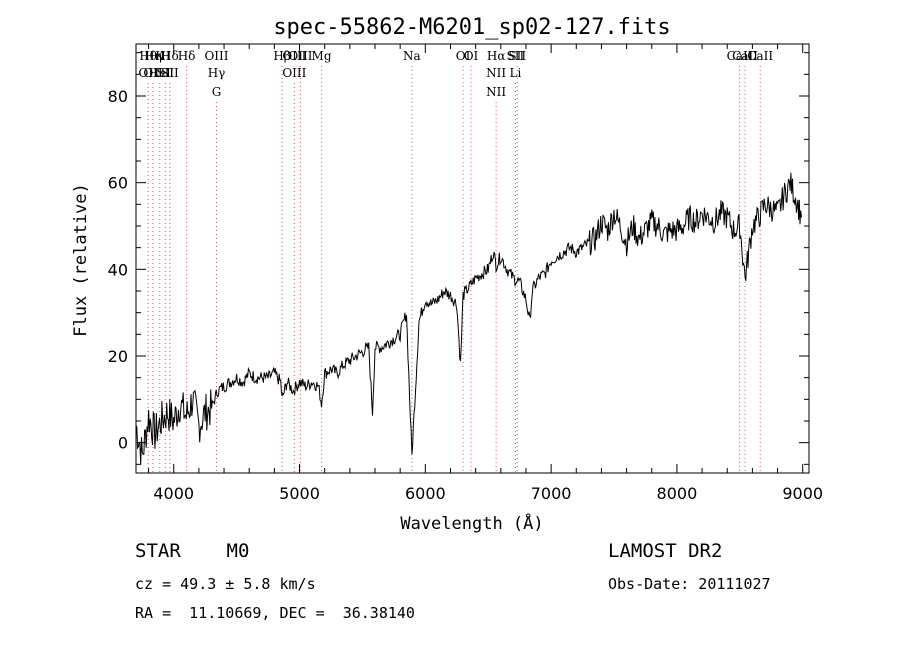  What do you see at coordinates (496, 56) in the screenshot?
I see `line-label: Hα` at bounding box center [496, 56].